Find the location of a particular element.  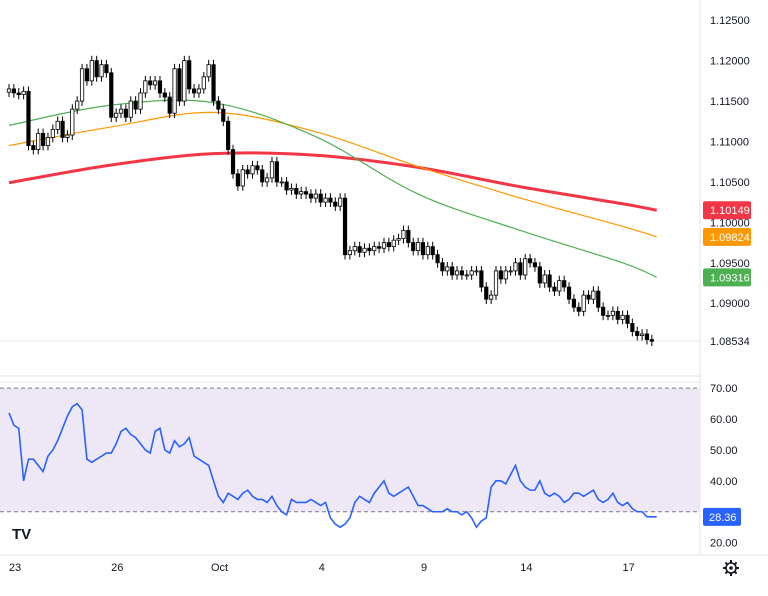

ma-price-label: 1.10149 is located at coordinates (727, 210).